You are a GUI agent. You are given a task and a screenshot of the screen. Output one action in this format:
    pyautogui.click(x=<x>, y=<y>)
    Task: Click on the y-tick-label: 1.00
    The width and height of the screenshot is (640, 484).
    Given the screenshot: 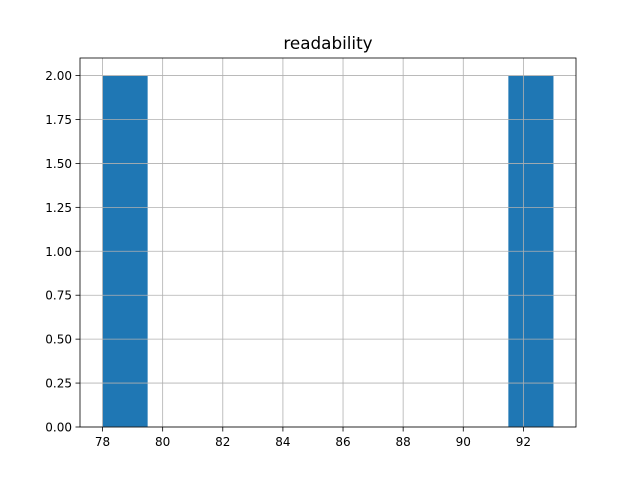 What is the action you would take?
    pyautogui.click(x=58, y=252)
    